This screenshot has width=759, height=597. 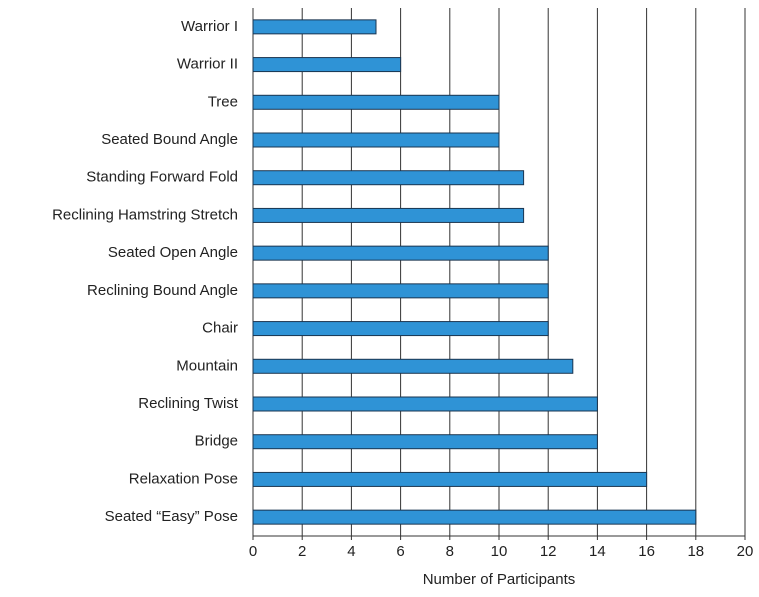 What do you see at coordinates (207, 365) in the screenshot?
I see `y-tick-label: Mountain` at bounding box center [207, 365].